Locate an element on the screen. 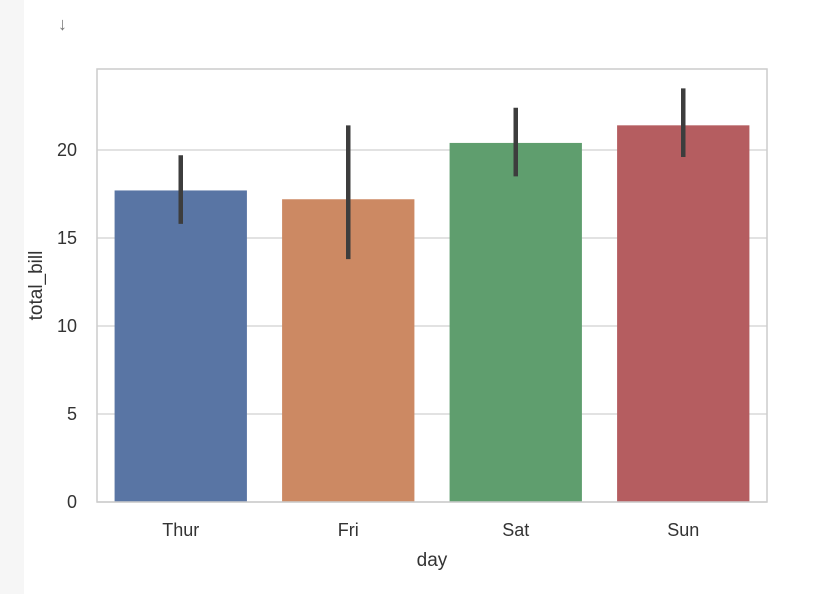  x-tick-labels: Thur Fri Sat Sun is located at coordinates (430, 530).